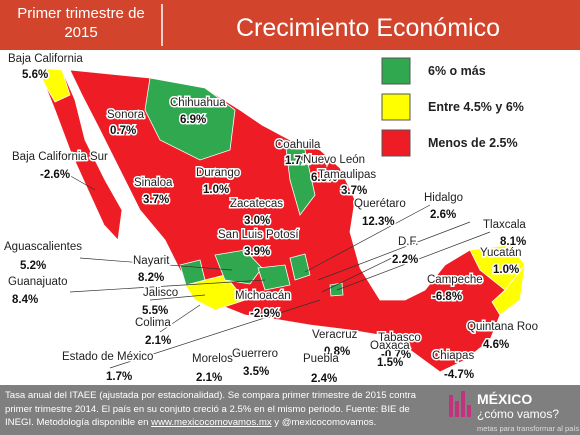 The height and width of the screenshot is (435, 580). Describe the element at coordinates (107, 357) in the screenshot. I see `state-name: Estado de México` at that location.